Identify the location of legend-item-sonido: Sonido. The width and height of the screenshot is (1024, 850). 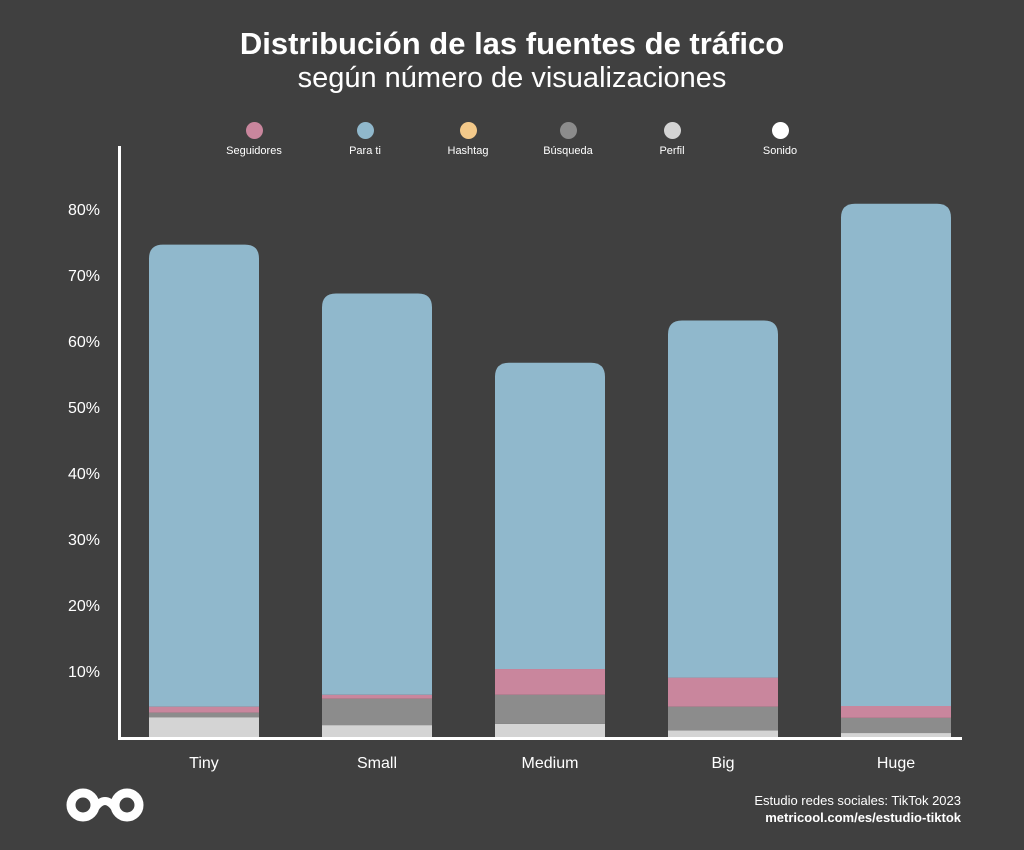
(780, 137).